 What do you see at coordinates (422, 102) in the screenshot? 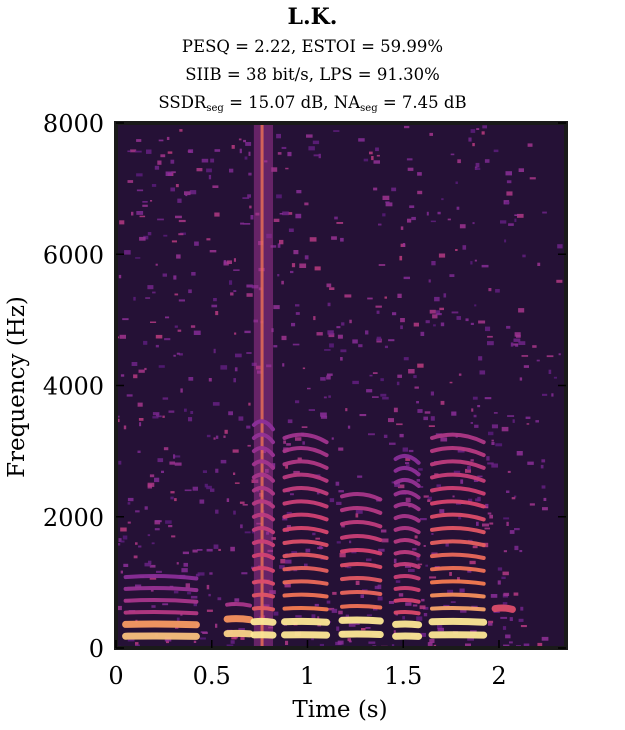
I see `na-value: = 7.45 dB` at bounding box center [422, 102].